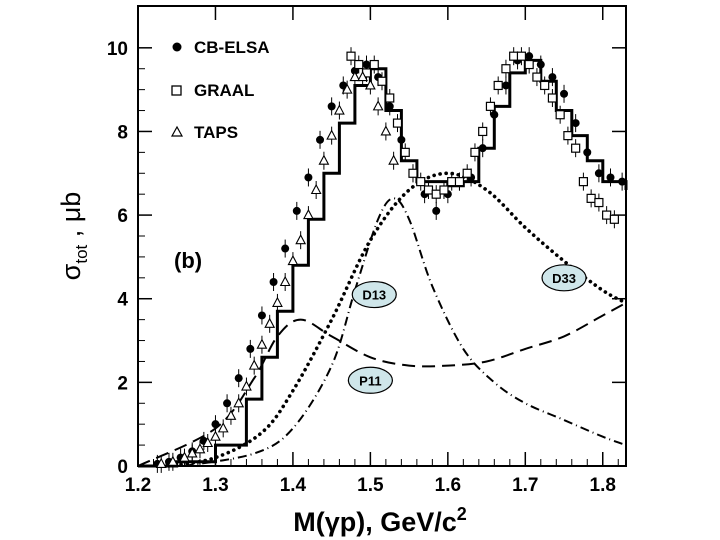  Describe the element at coordinates (293, 485) in the screenshot. I see `x-tick-label: 1.4` at that location.